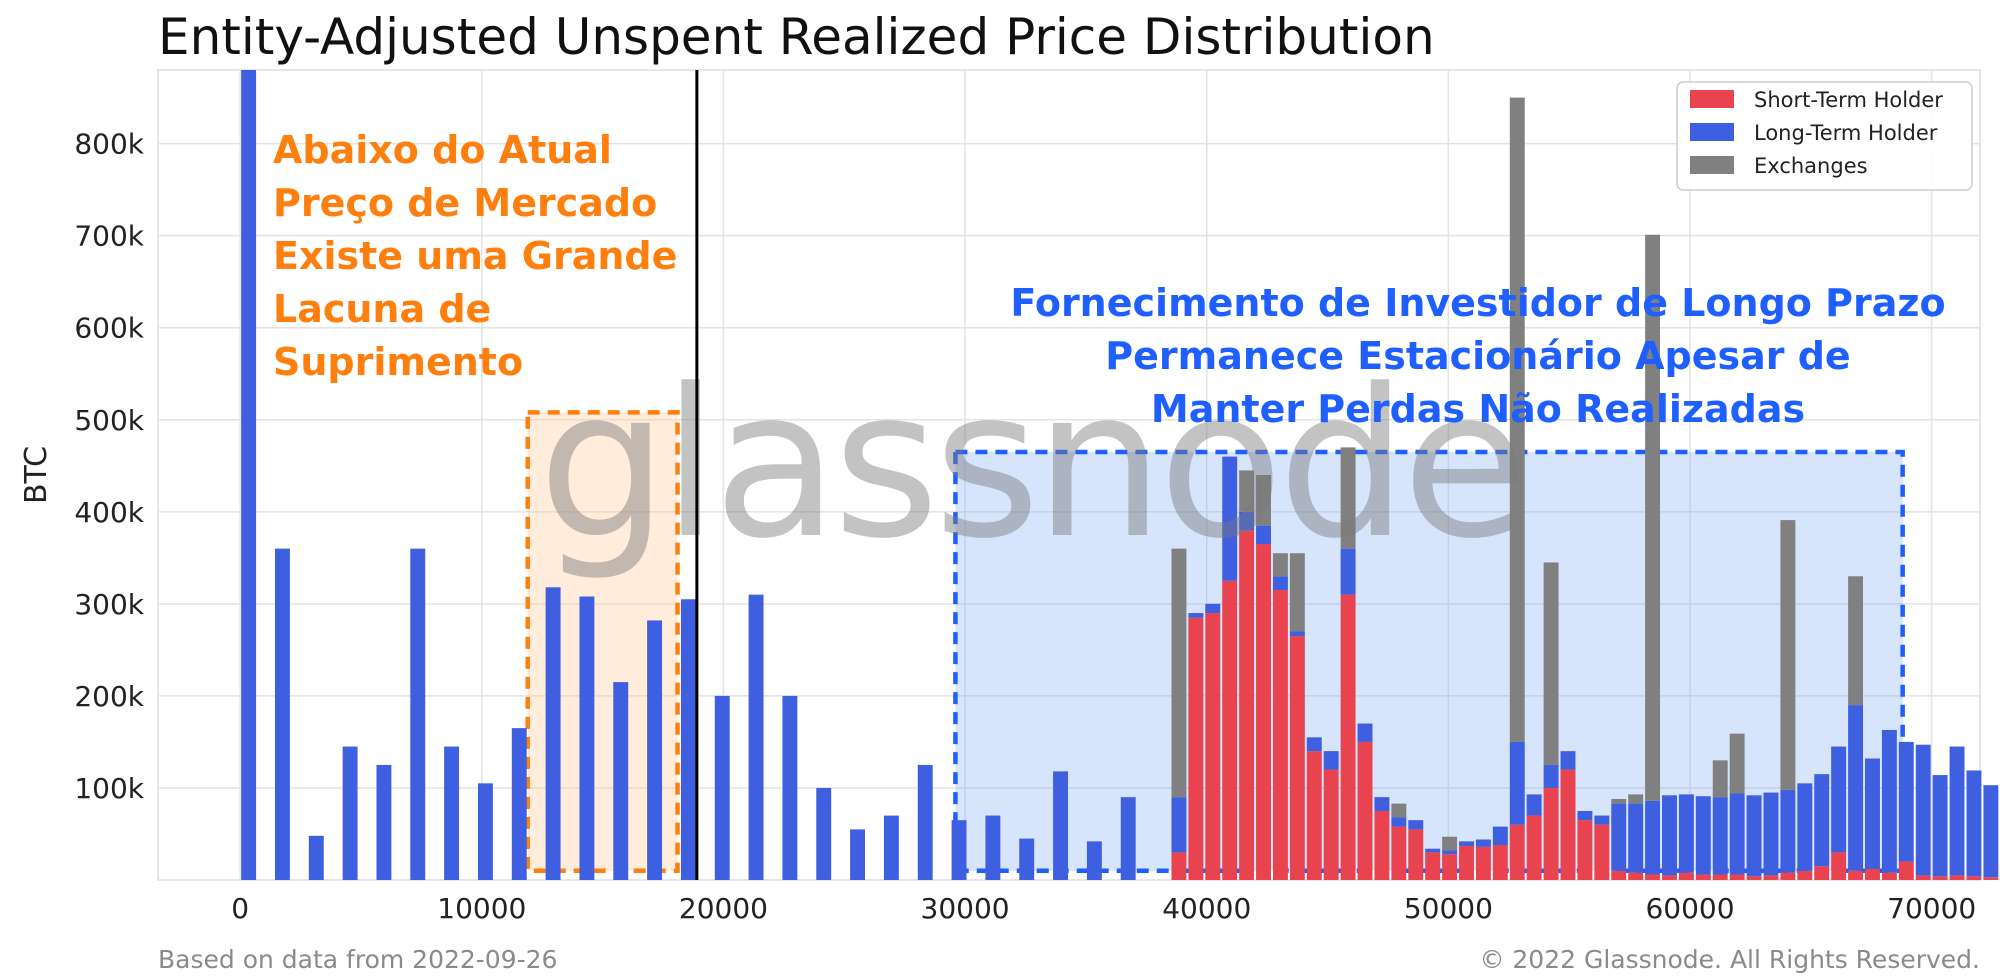 The height and width of the screenshot is (980, 2000). Describe the element at coordinates (1931, 908) in the screenshot. I see `x-tick-label: 70000` at that location.